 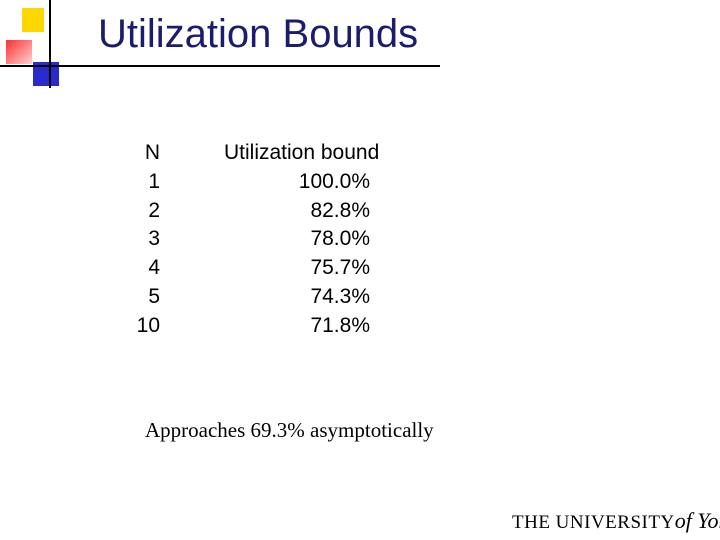 I want to click on logo-place: of York, so click(x=697, y=520).